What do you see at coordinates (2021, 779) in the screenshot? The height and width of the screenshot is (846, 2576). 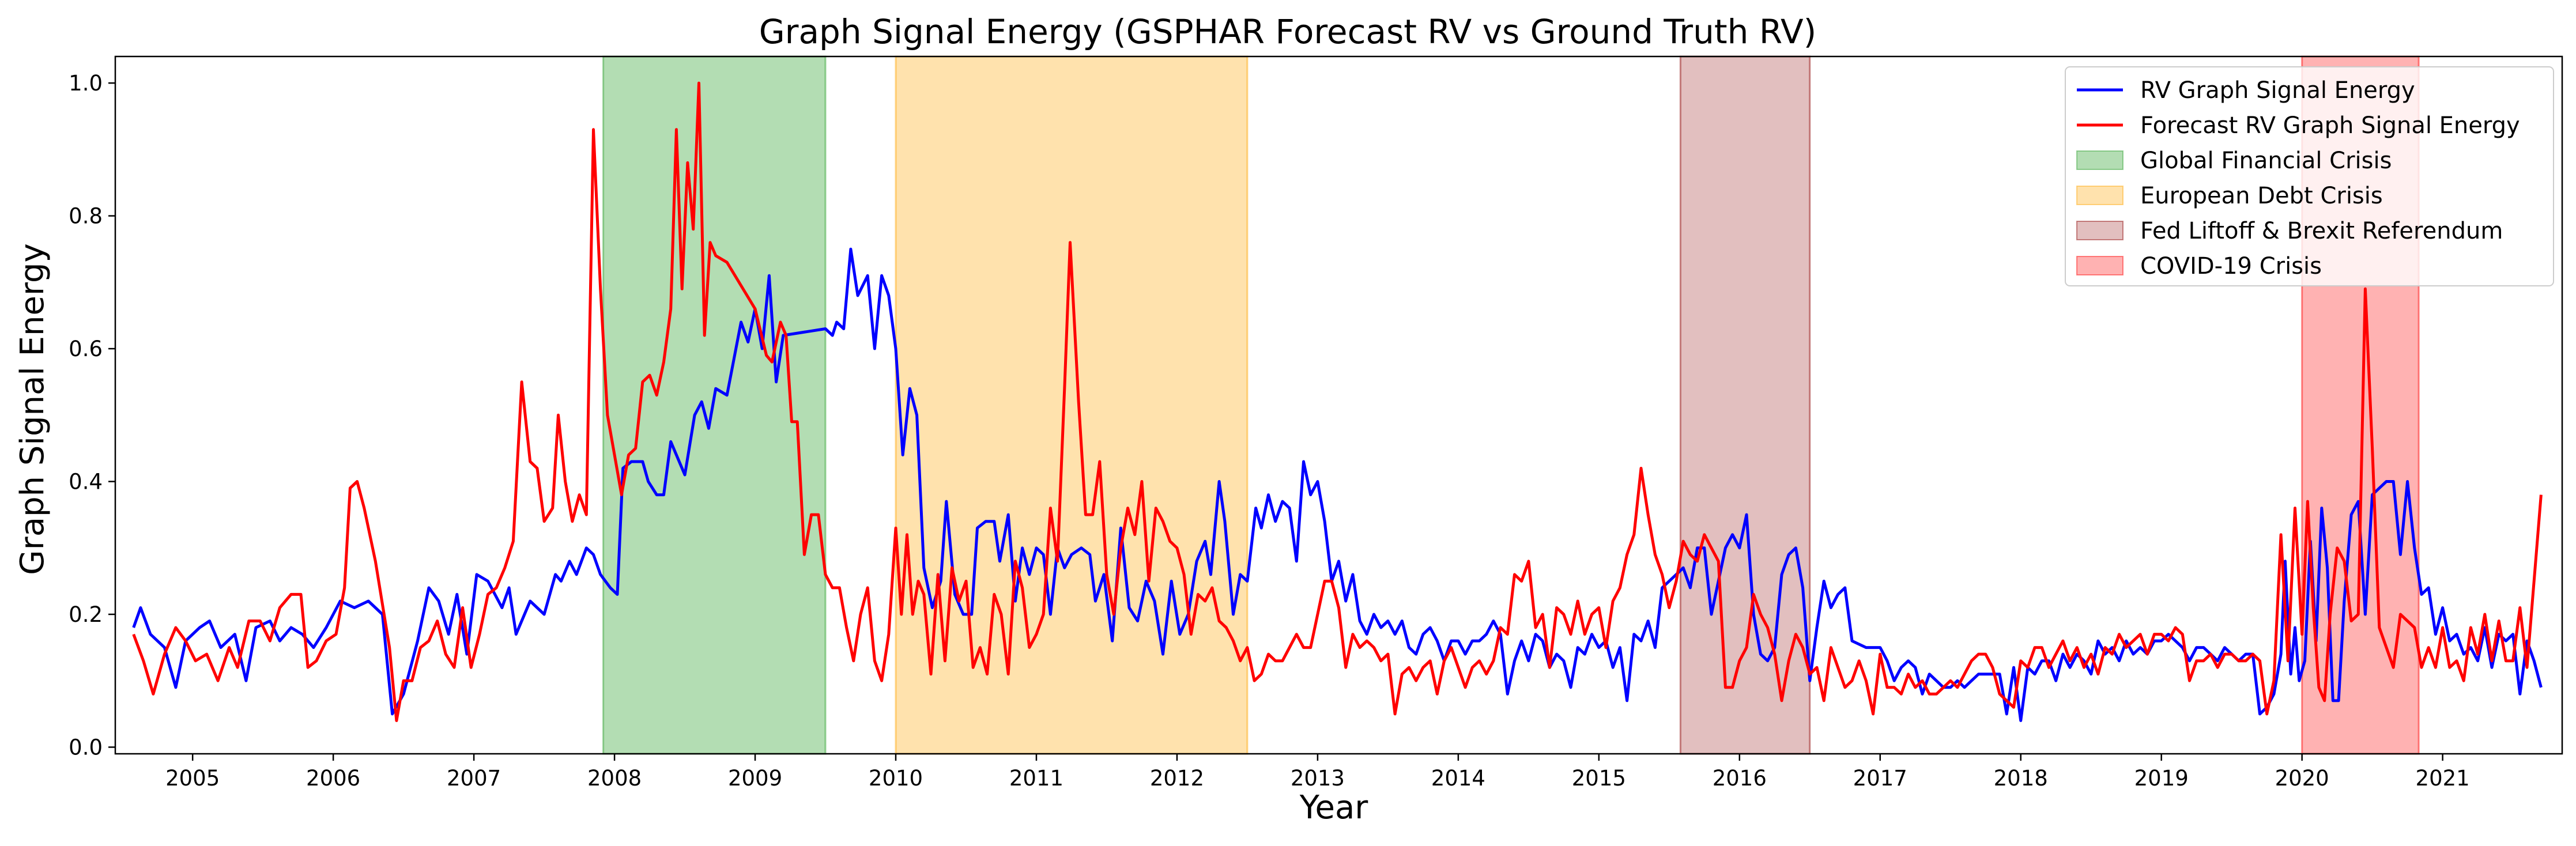 I see `x-tick-label: 2018` at bounding box center [2021, 779].